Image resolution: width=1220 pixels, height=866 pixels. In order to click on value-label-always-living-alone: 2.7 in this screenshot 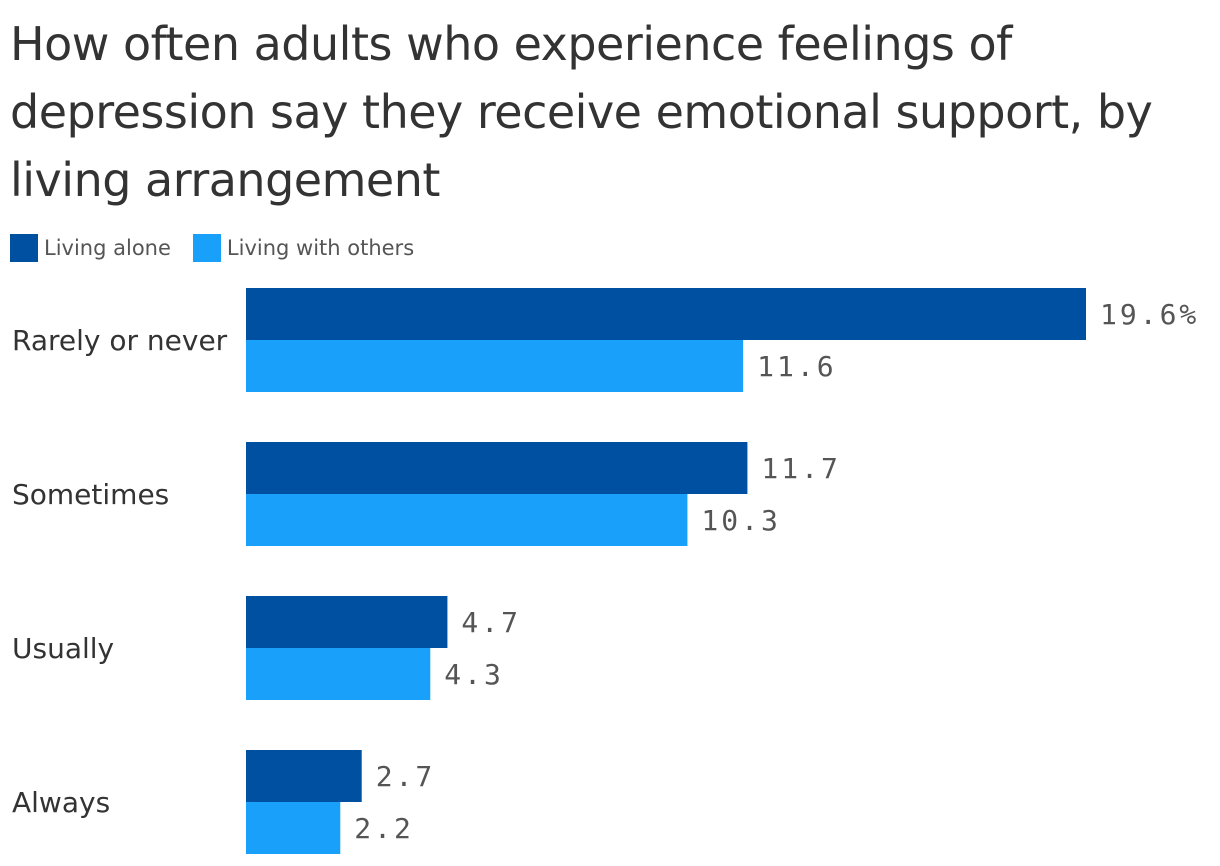, I will do `click(406, 776)`.